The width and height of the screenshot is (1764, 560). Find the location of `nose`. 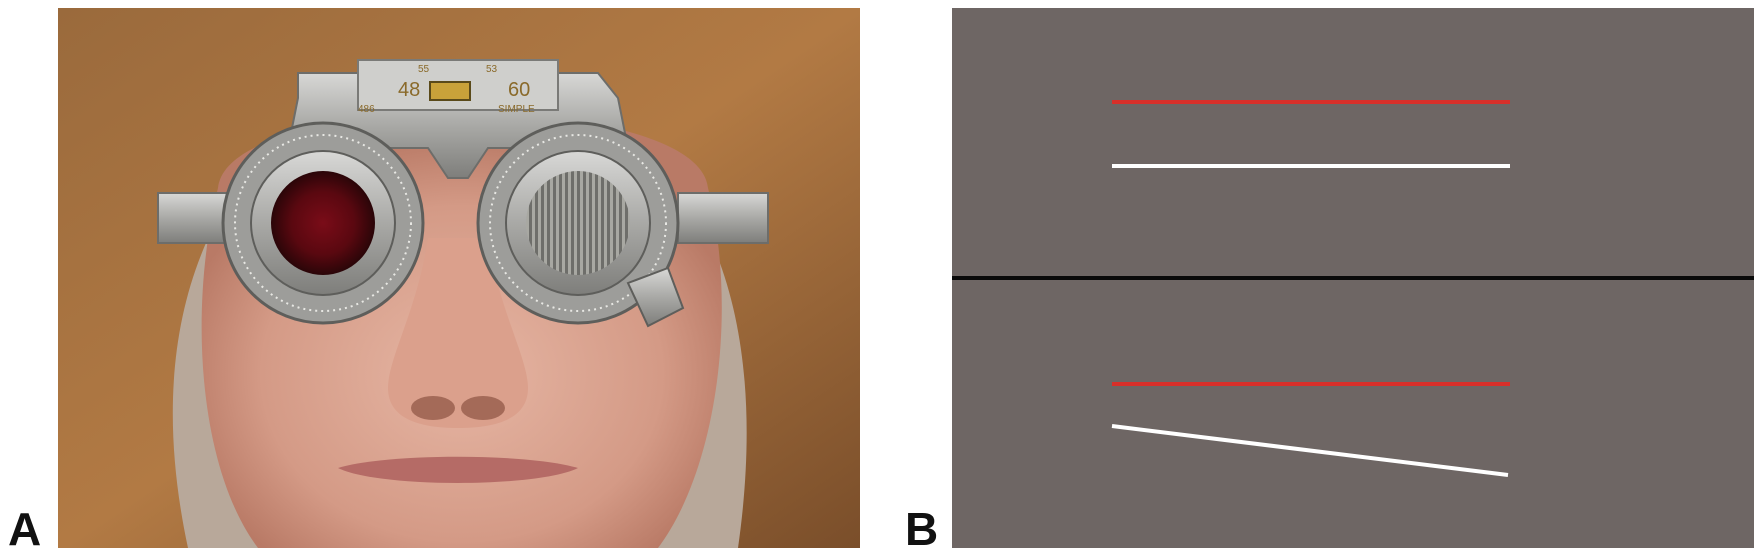

nose is located at coordinates (458, 333).